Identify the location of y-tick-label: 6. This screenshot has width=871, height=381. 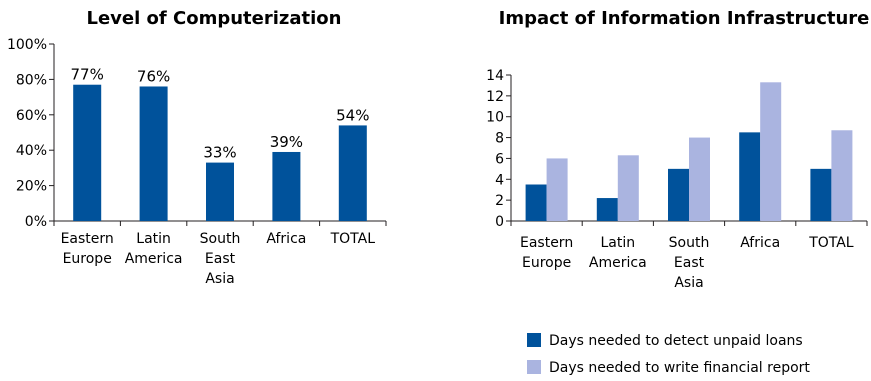
(499, 159).